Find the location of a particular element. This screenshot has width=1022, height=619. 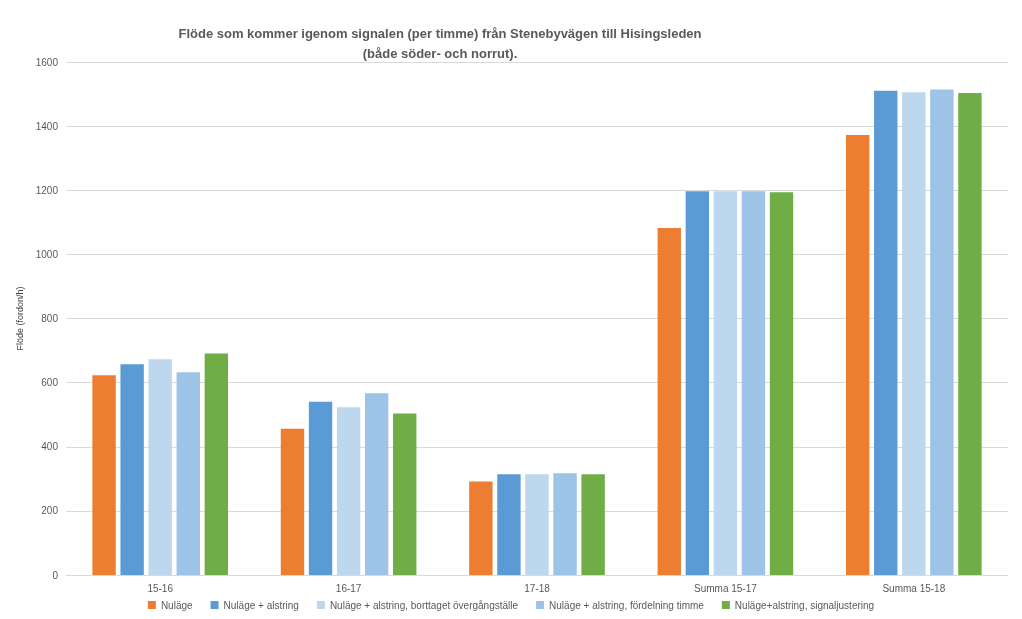

y-tick-label: 1600 is located at coordinates (47, 62).